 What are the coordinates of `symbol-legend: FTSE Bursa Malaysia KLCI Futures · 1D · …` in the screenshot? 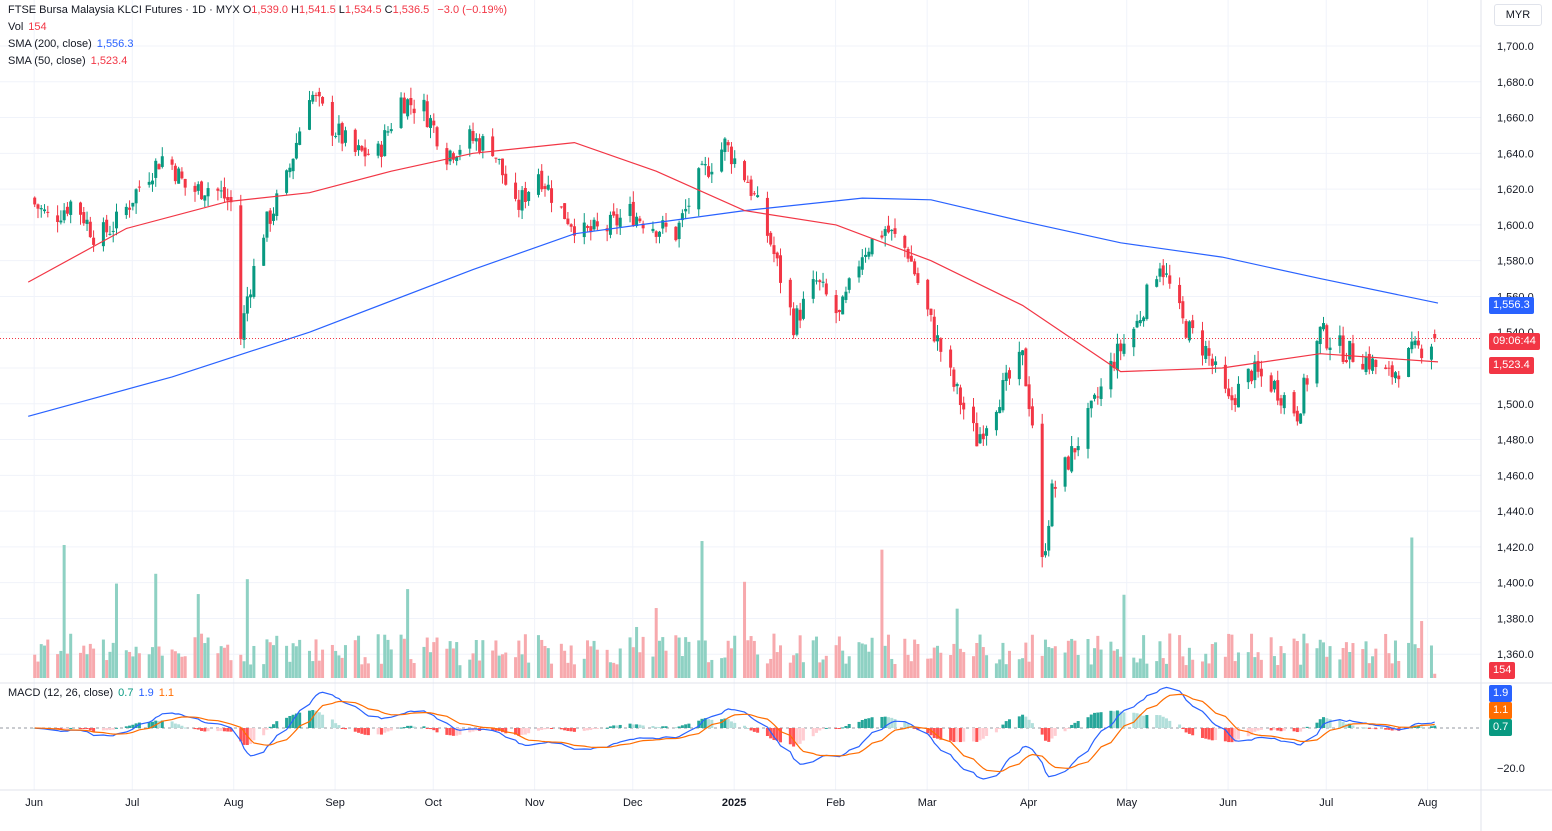 It's located at (257, 10).